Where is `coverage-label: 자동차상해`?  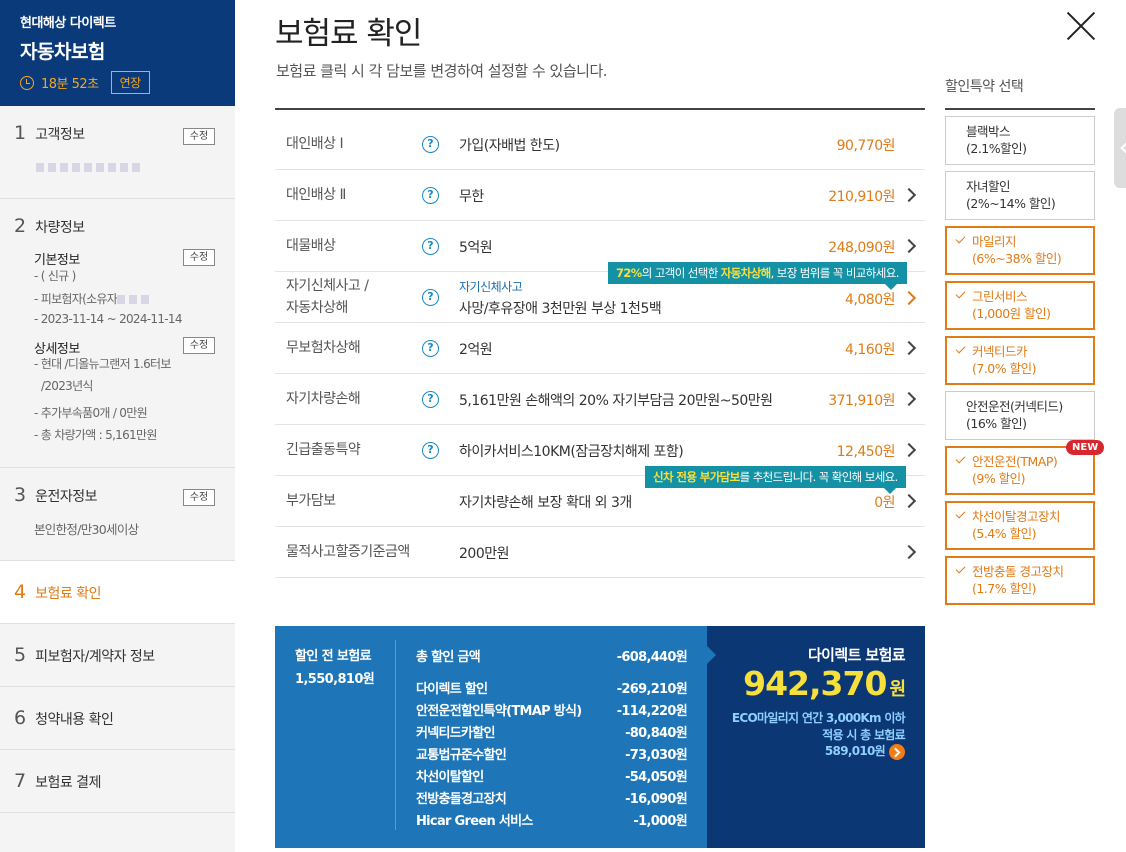
coverage-label: 자동차상해 is located at coordinates (317, 308).